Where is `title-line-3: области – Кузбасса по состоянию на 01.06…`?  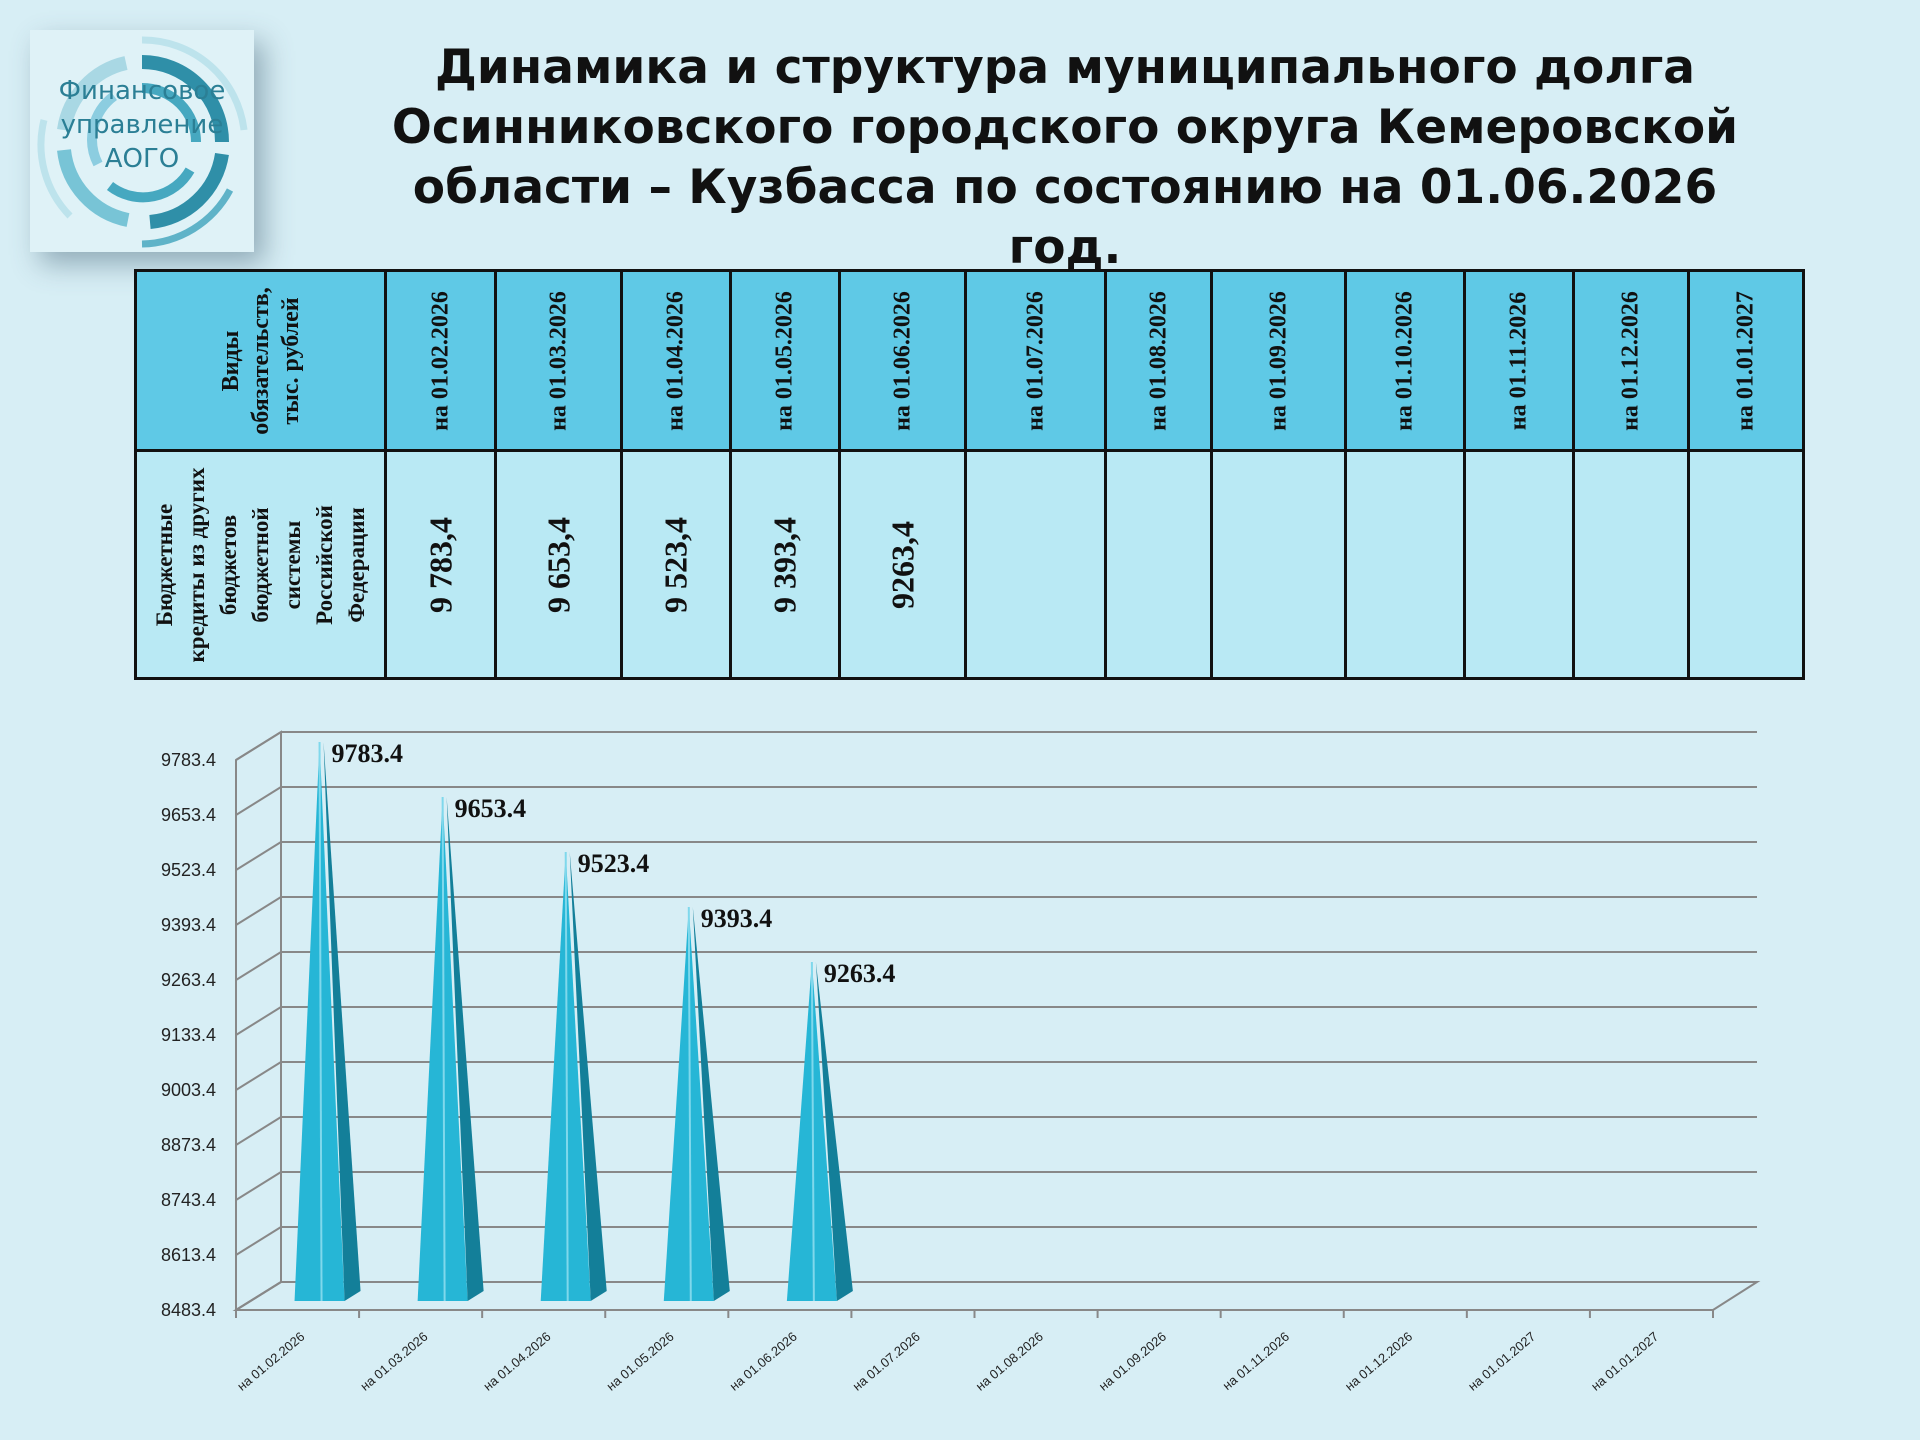 title-line-3: области – Кузбасса по состоянию на 01.06… is located at coordinates (1065, 217).